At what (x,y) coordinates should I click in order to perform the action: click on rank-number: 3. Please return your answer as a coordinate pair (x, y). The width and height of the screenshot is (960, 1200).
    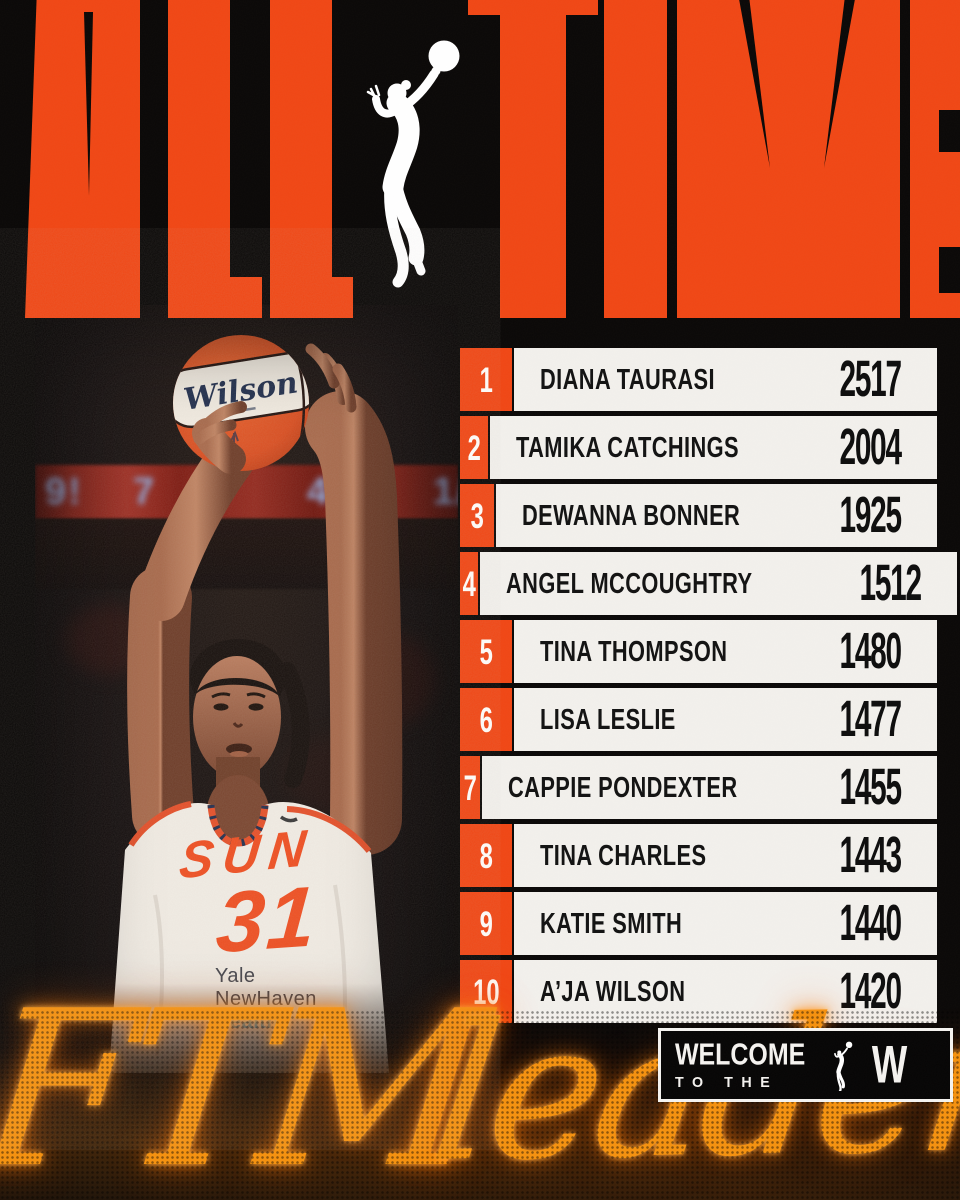
    Looking at the image, I should click on (477, 514).